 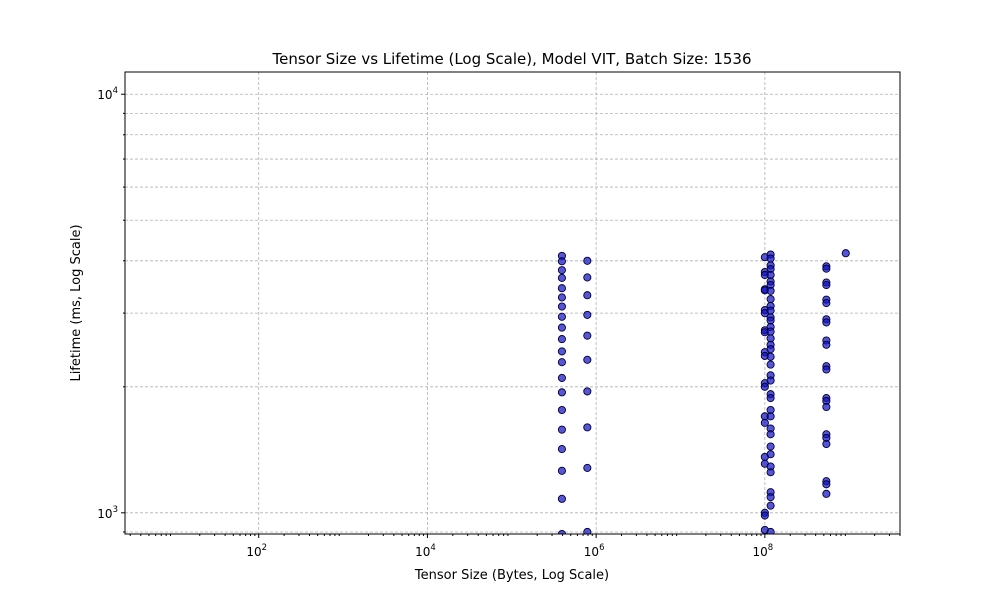 I want to click on x-axis-label: Tensor Size (Bytes, Log Scale), so click(x=511, y=575).